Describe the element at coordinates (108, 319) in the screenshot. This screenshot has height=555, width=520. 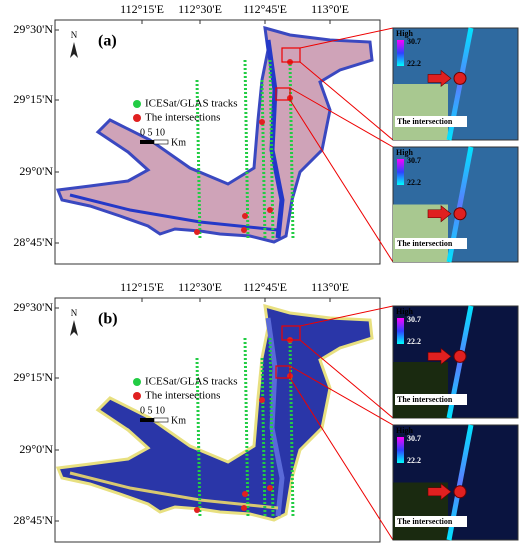
I see `panel-label: (b)` at that location.